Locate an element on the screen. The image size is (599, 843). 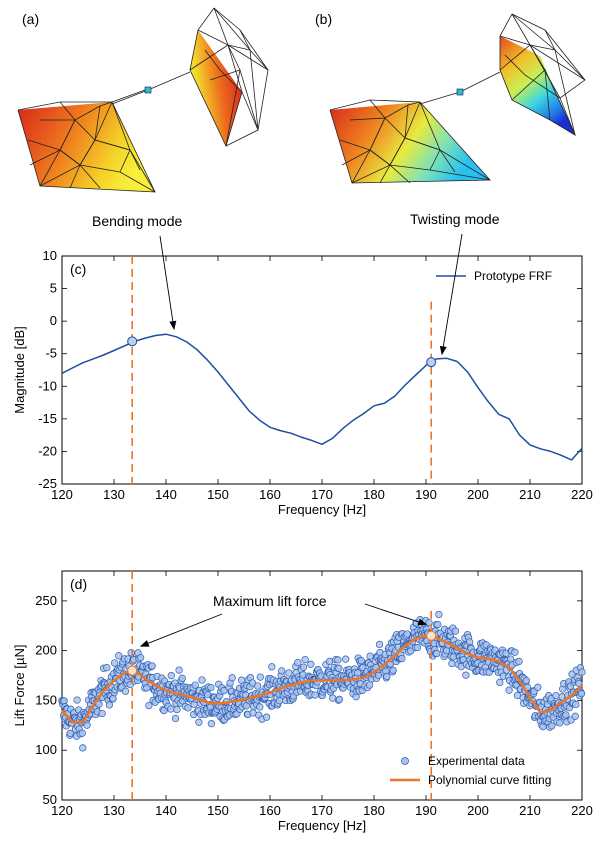
pivot-b is located at coordinates (460, 92).